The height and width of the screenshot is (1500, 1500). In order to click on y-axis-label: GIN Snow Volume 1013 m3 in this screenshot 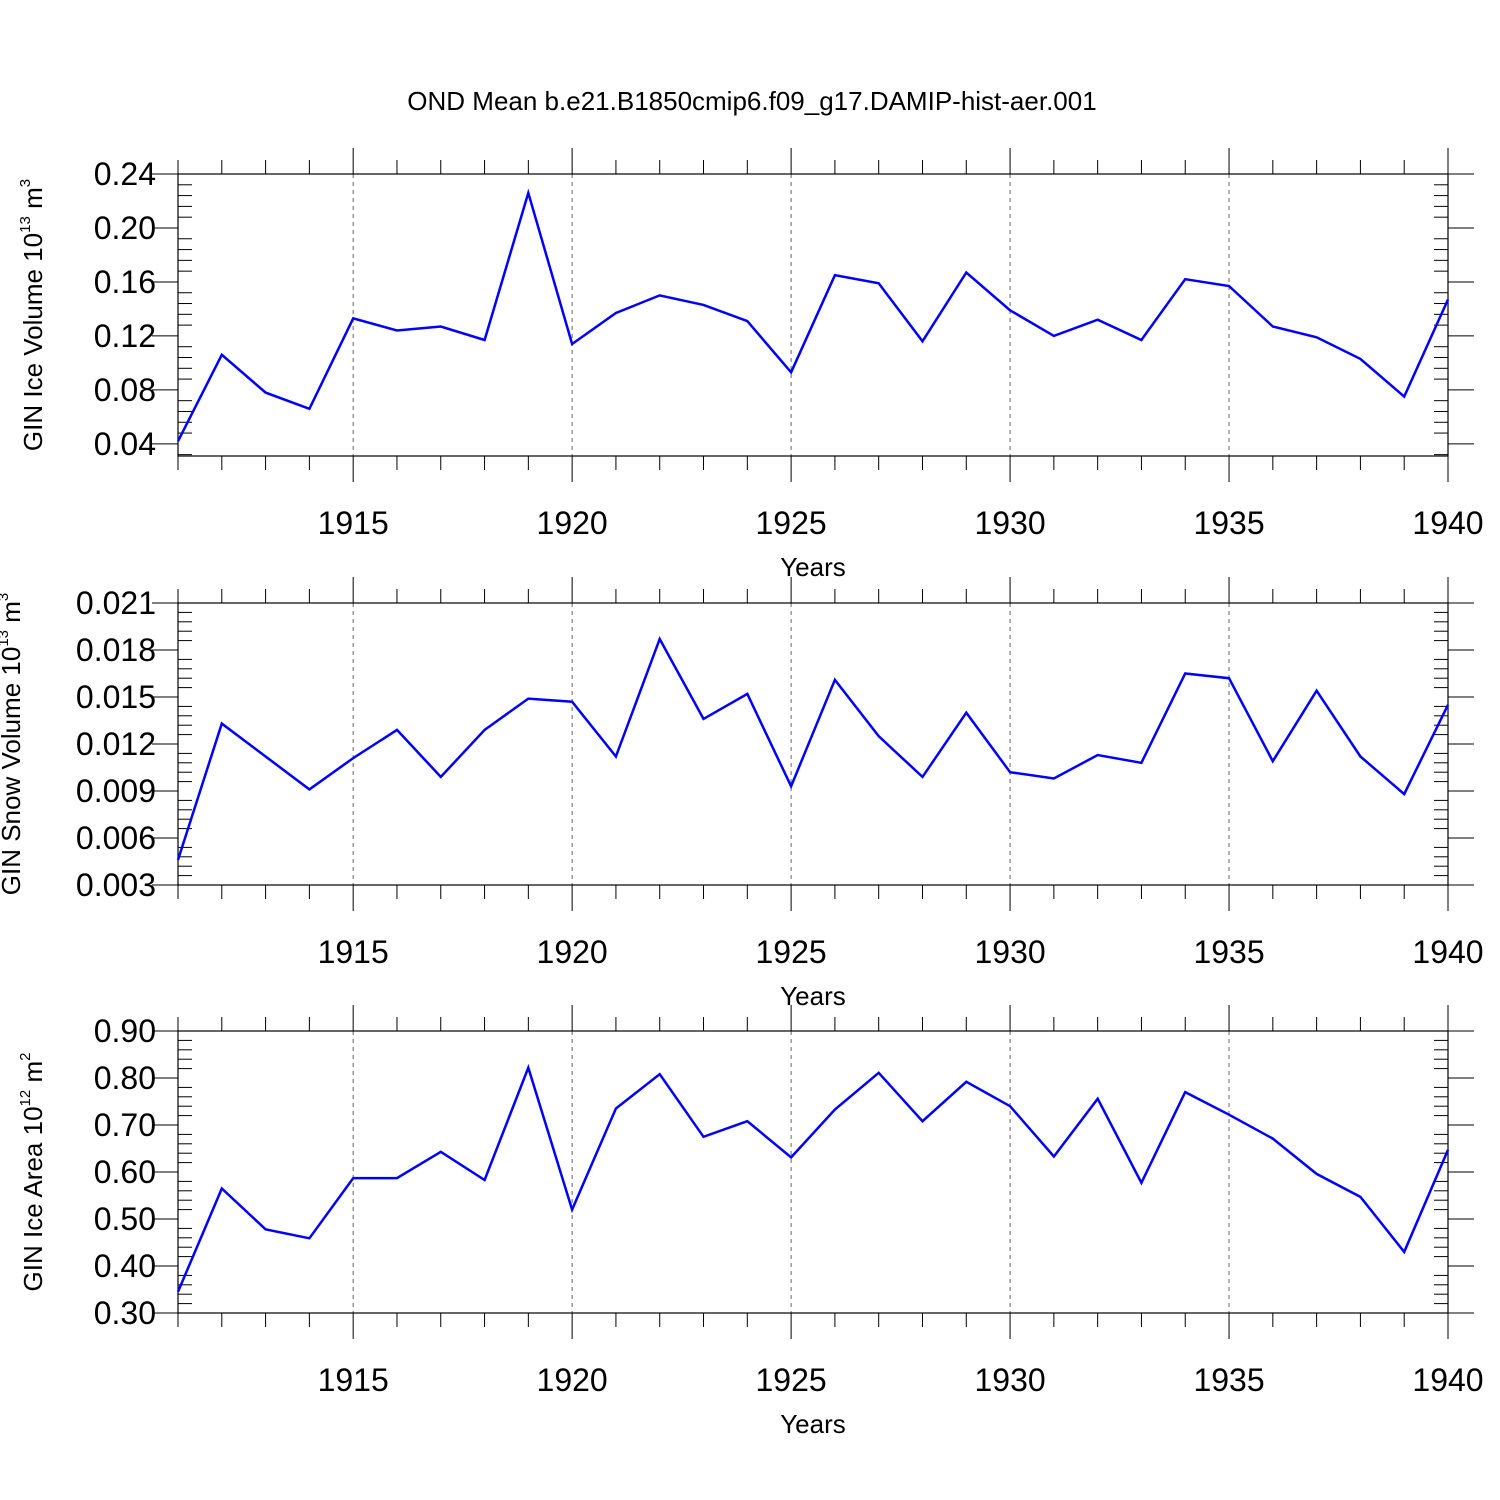, I will do `click(13, 744)`.